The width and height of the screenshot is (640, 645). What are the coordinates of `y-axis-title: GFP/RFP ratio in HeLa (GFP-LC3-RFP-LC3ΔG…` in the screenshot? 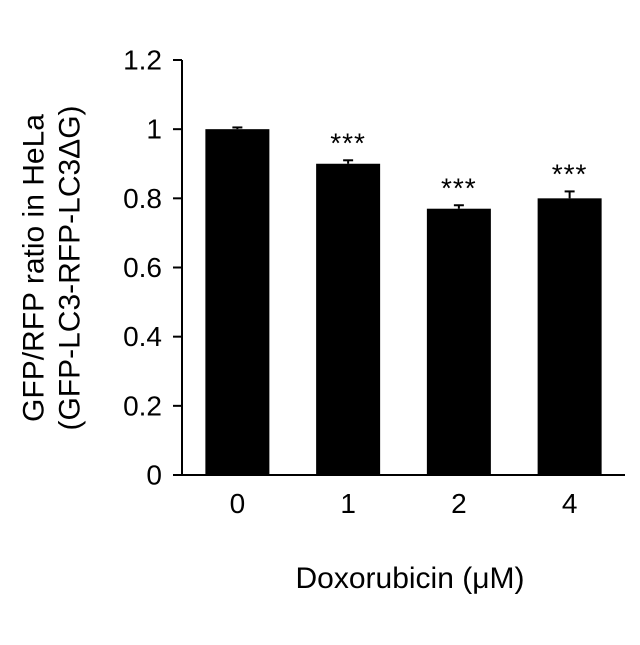 It's located at (52, 267).